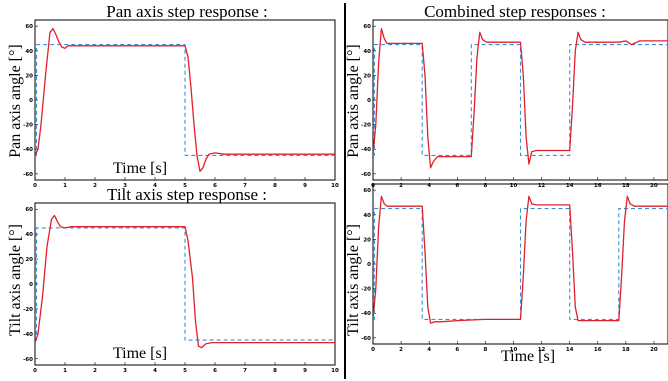 This screenshot has height=381, width=668. I want to click on x-axis-label-pan: Time [s], so click(140, 168).